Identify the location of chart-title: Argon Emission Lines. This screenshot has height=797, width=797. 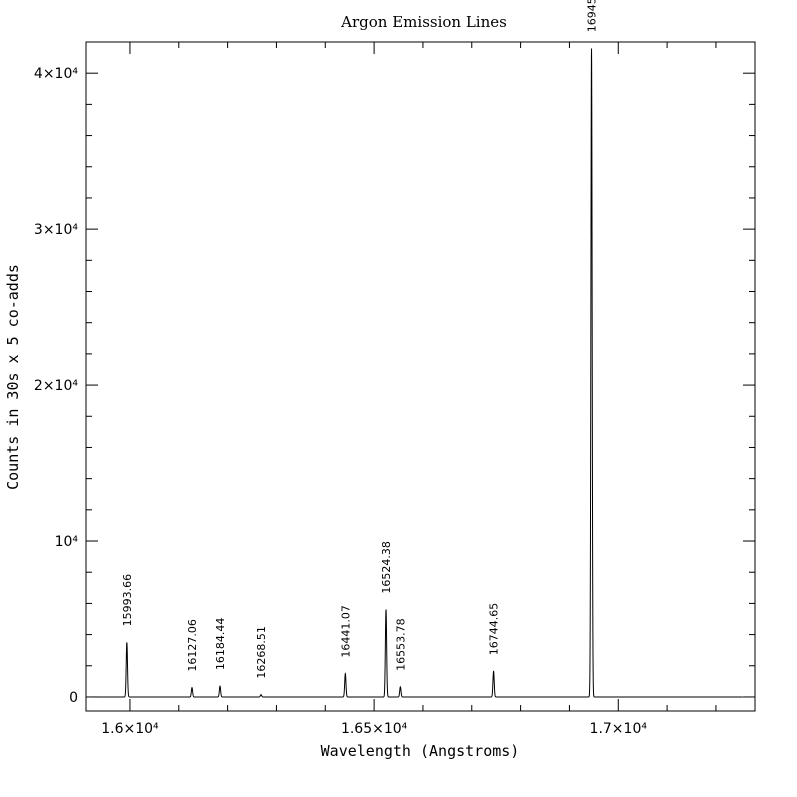
(423, 22).